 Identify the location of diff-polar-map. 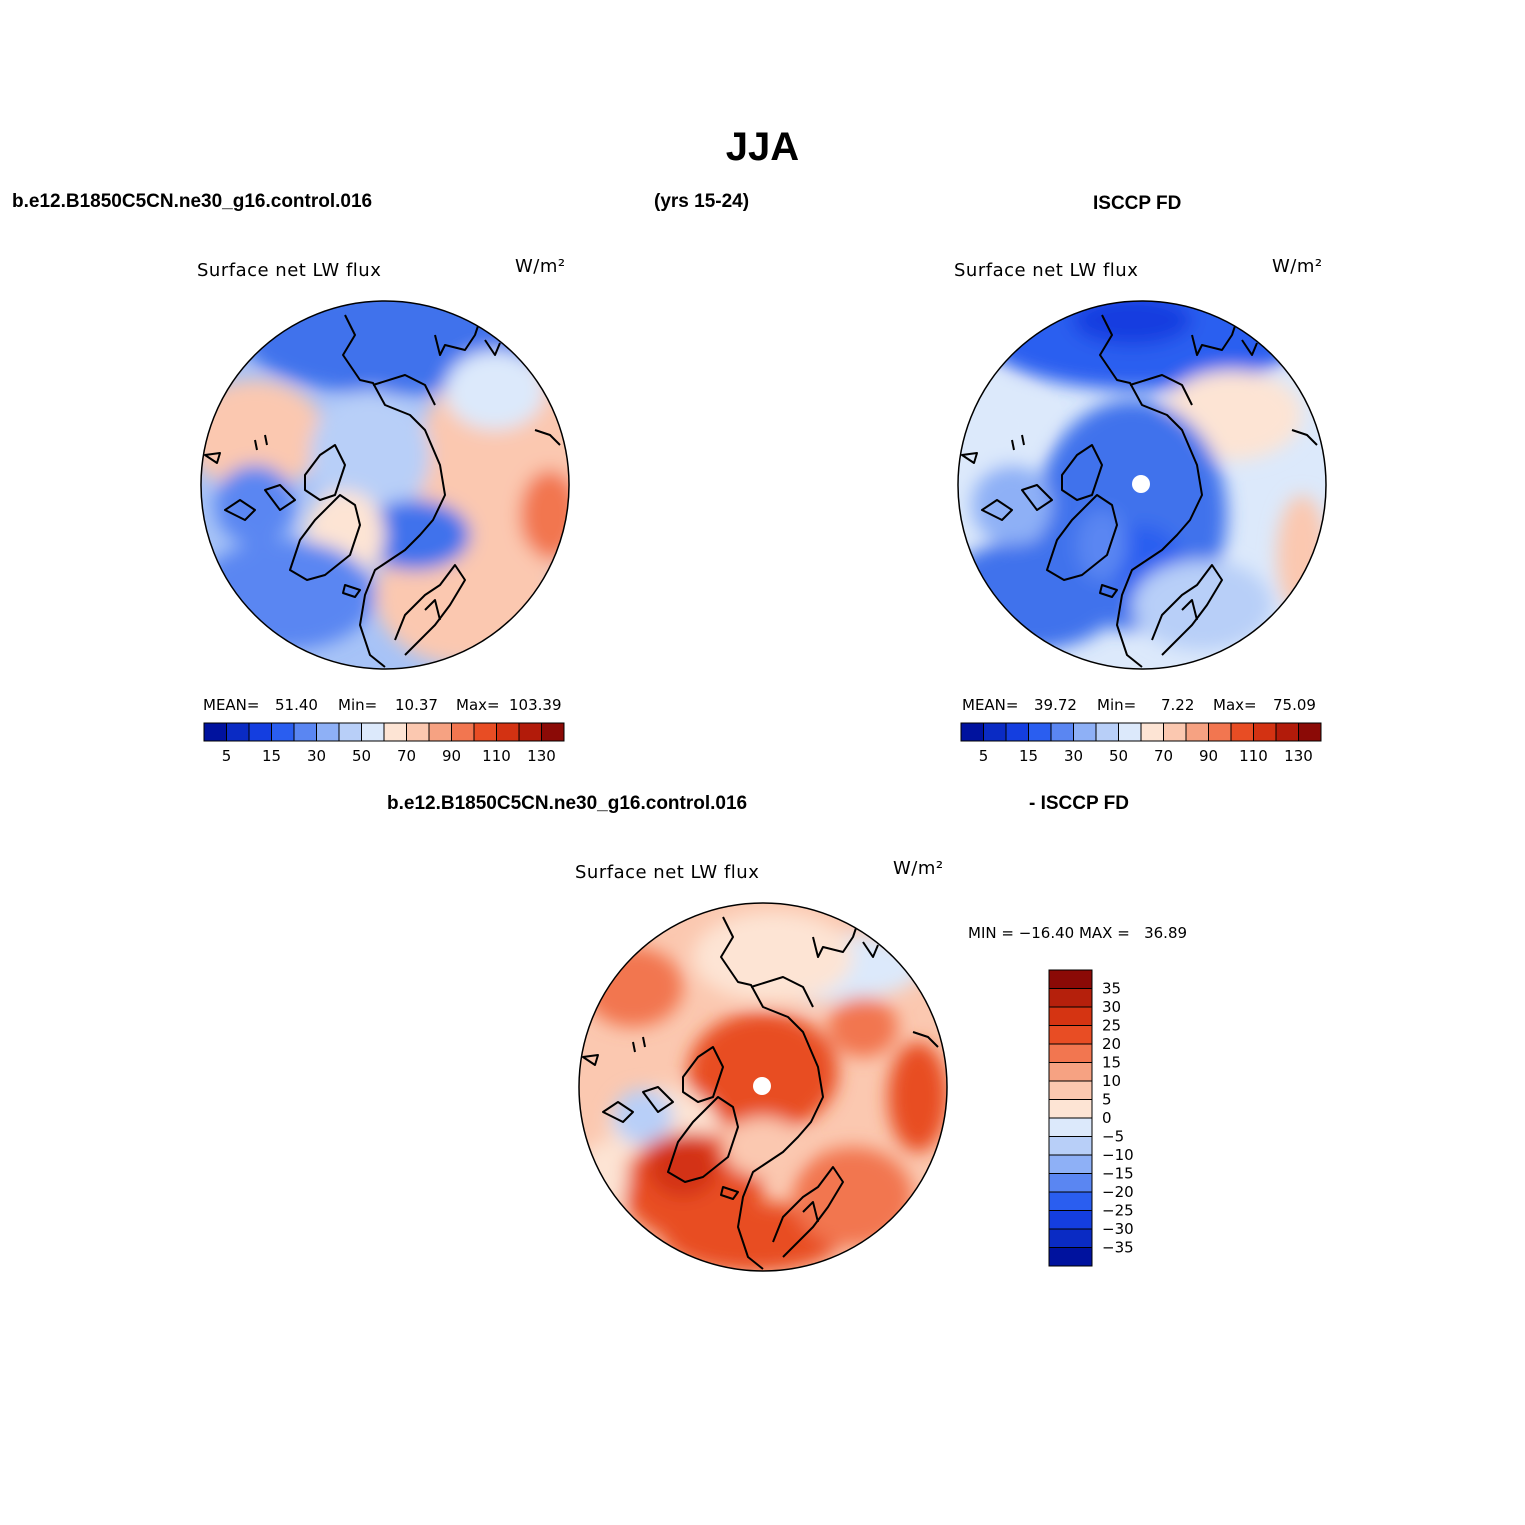
(763, 1087).